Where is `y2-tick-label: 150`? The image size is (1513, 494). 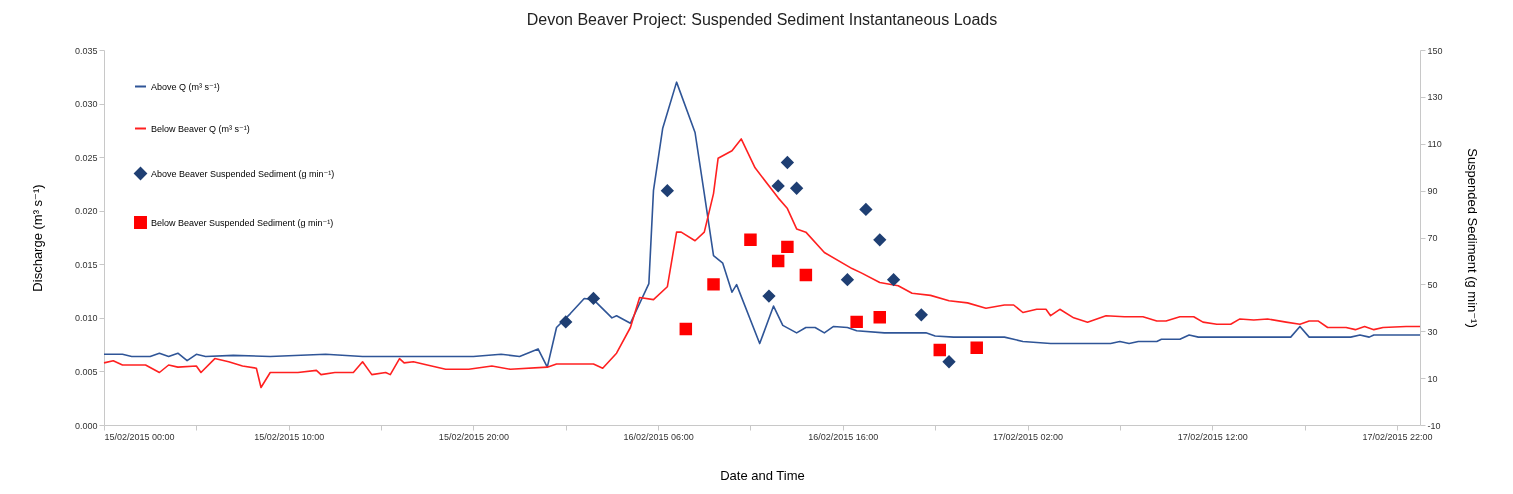 y2-tick-label: 150 is located at coordinates (1435, 50).